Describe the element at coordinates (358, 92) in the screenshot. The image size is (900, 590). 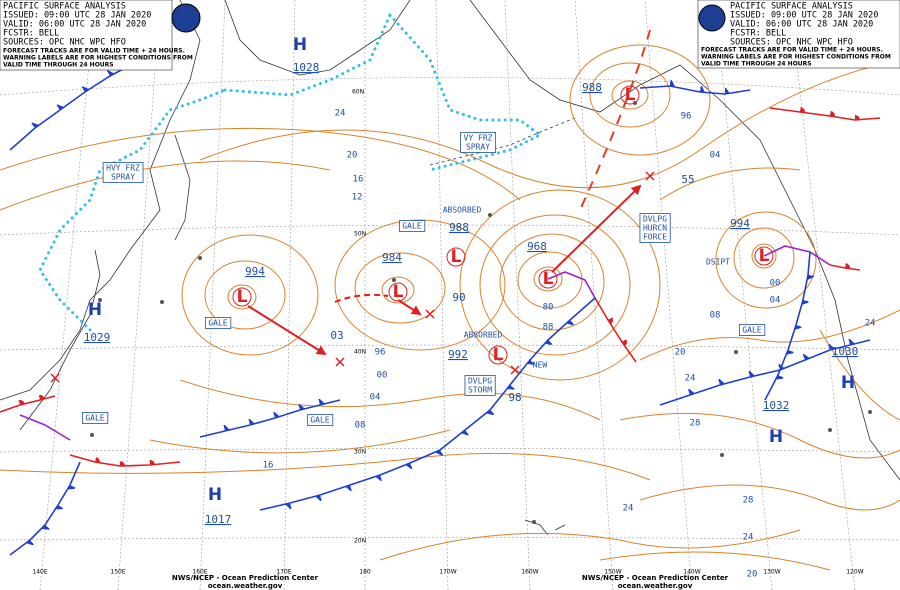
I see `latitude-label: 60N` at that location.